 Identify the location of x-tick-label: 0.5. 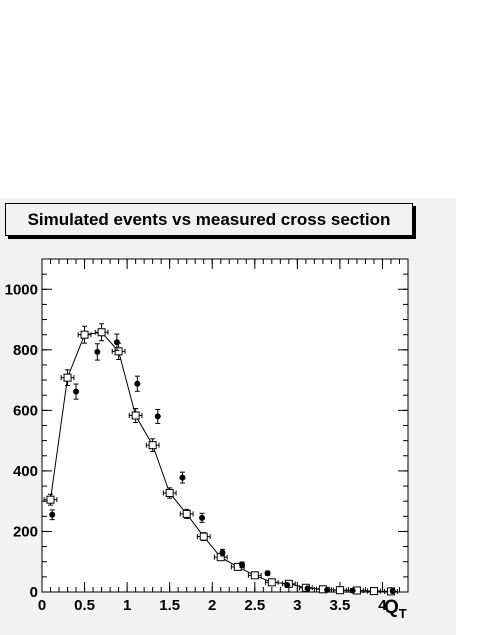
(84, 605).